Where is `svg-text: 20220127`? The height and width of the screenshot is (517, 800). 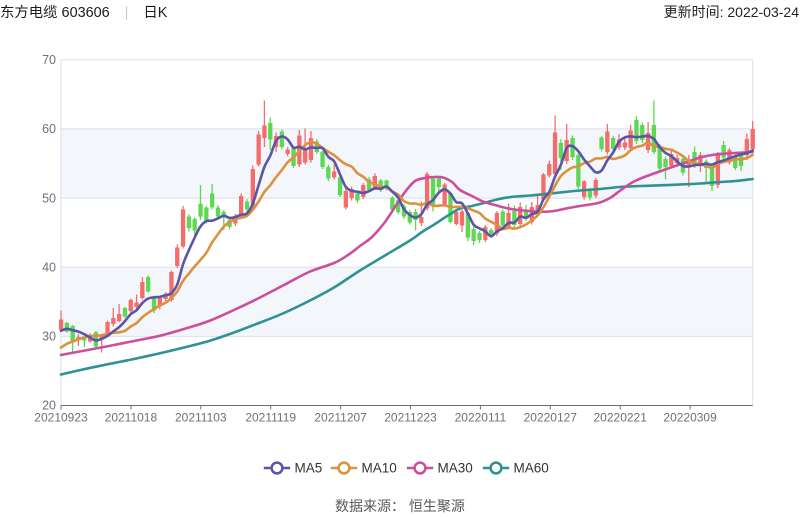 svg-text: 20220127 is located at coordinates (551, 418).